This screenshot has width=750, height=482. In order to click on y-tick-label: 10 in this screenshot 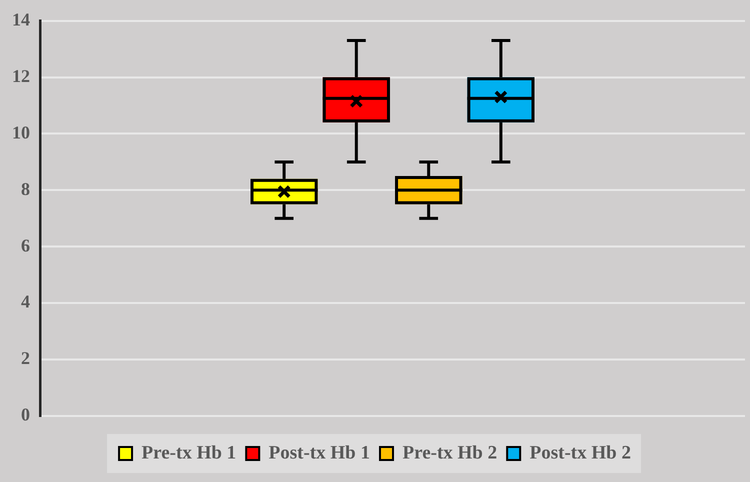, I will do `click(21, 132)`.